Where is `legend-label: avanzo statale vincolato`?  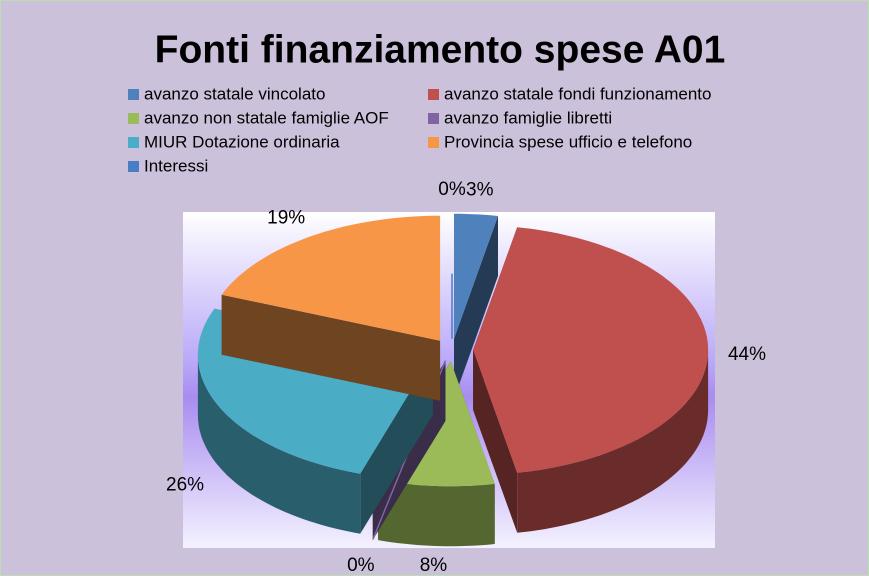
legend-label: avanzo statale vincolato is located at coordinates (234, 93).